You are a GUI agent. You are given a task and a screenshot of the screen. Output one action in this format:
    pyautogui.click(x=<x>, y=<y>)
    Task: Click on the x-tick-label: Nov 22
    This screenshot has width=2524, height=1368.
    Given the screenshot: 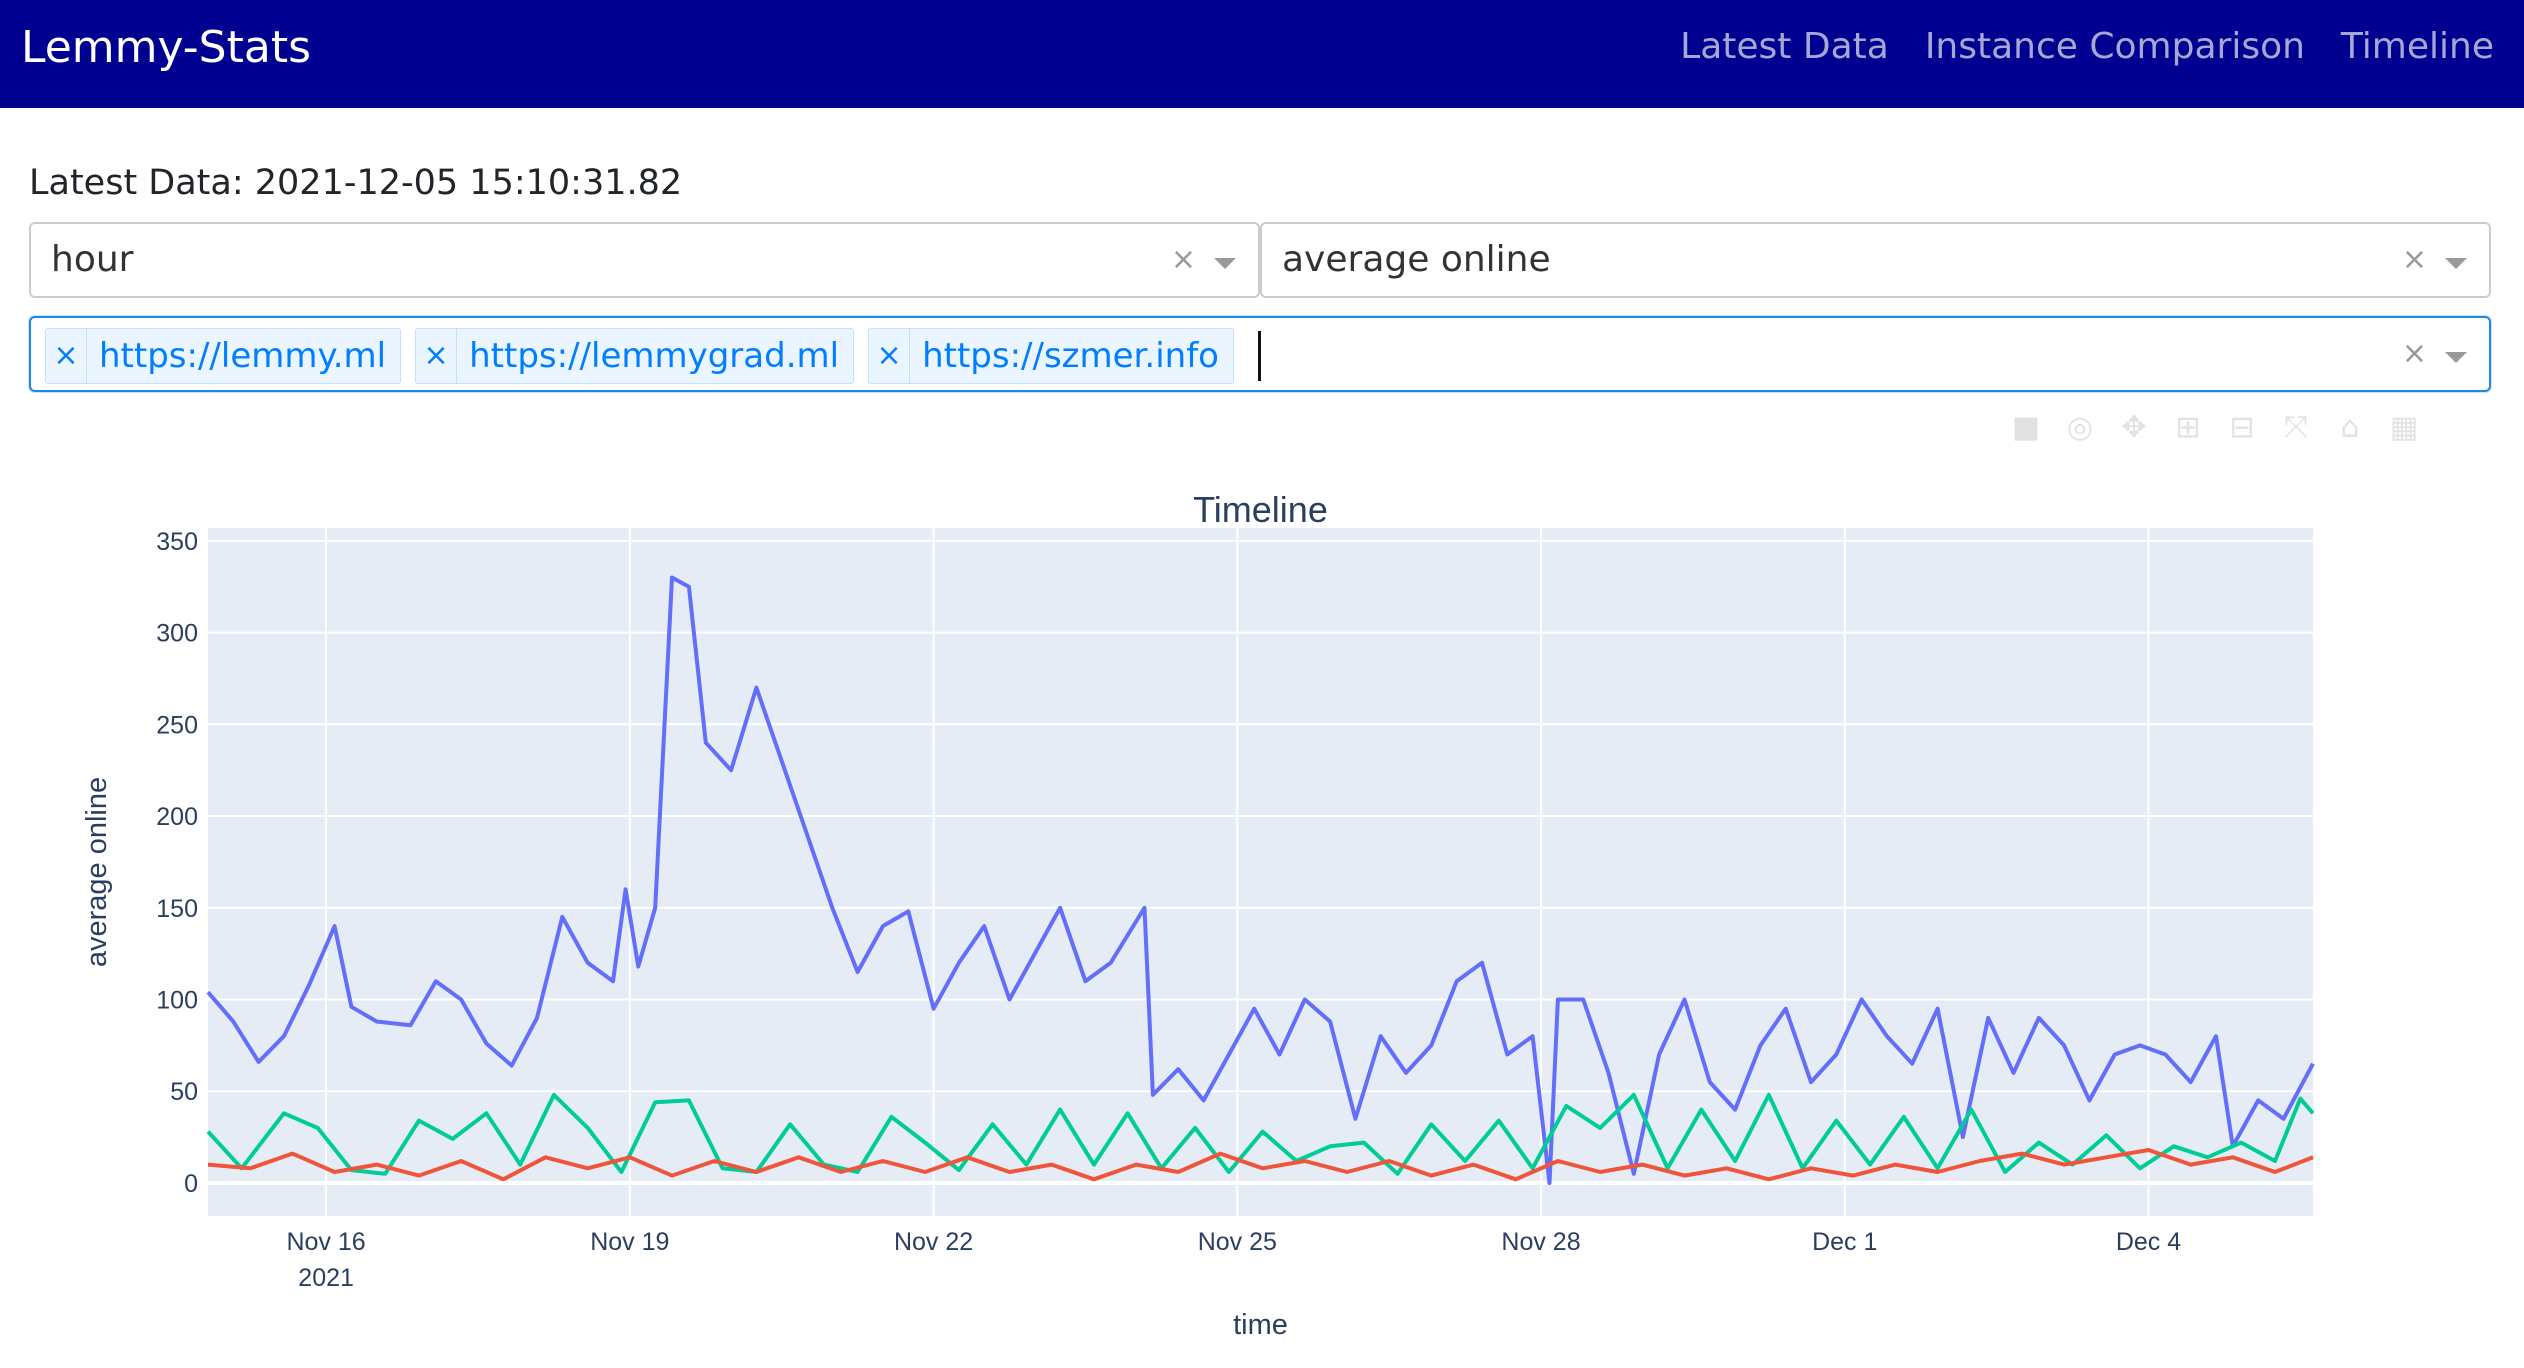 What is the action you would take?
    pyautogui.click(x=933, y=1242)
    